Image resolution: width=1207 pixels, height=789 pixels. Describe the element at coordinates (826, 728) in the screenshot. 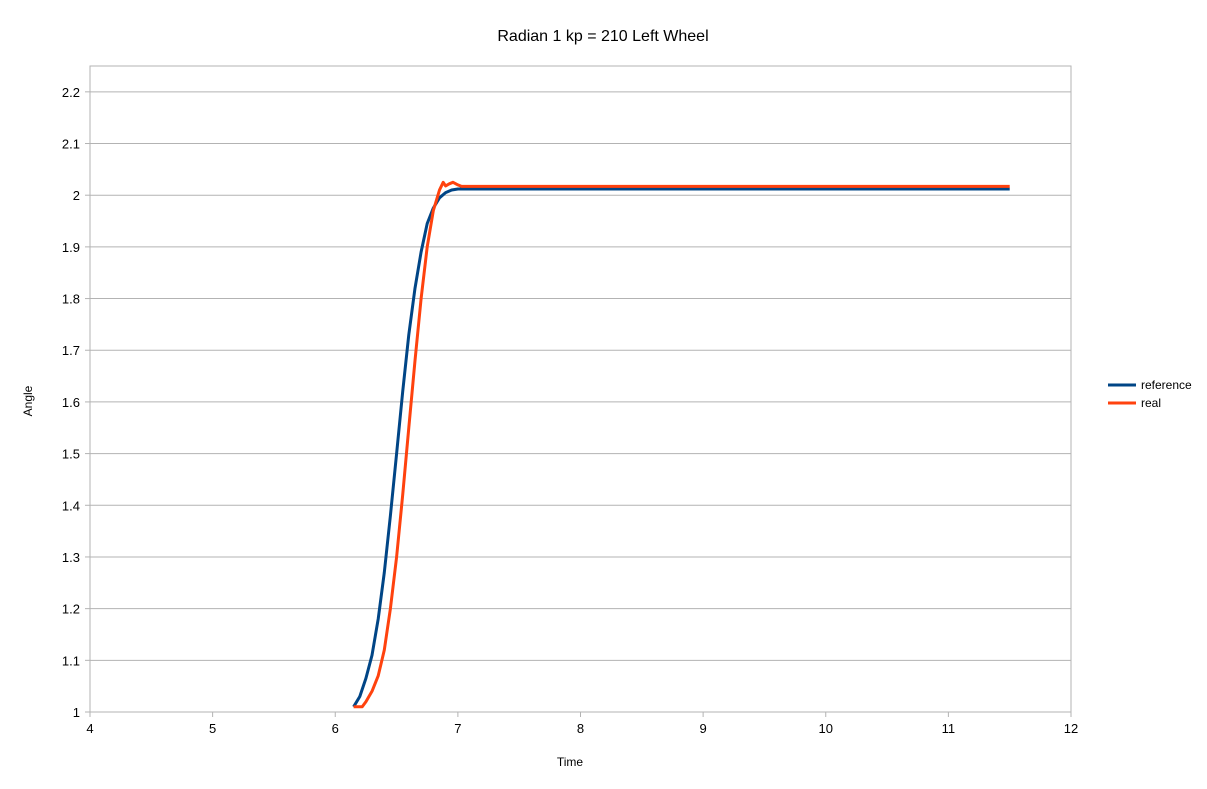

I see `x-tick-label: 10` at that location.